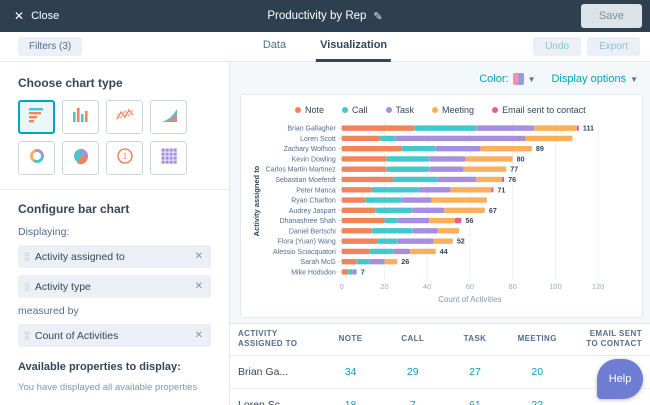 The width and height of the screenshot is (650, 405). I want to click on chart-type-table-button, so click(168, 158).